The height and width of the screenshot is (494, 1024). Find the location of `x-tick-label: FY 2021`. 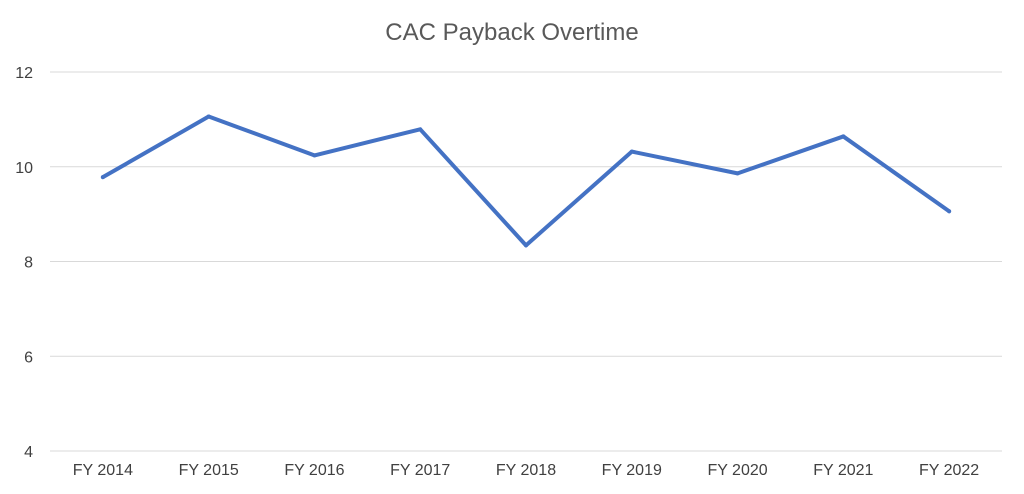

x-tick-label: FY 2021 is located at coordinates (843, 470).